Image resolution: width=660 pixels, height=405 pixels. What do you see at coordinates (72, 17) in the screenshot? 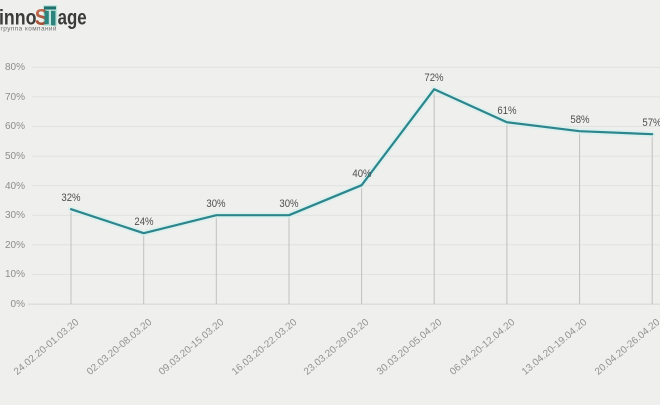
I see `svg-text: age` at bounding box center [72, 17].